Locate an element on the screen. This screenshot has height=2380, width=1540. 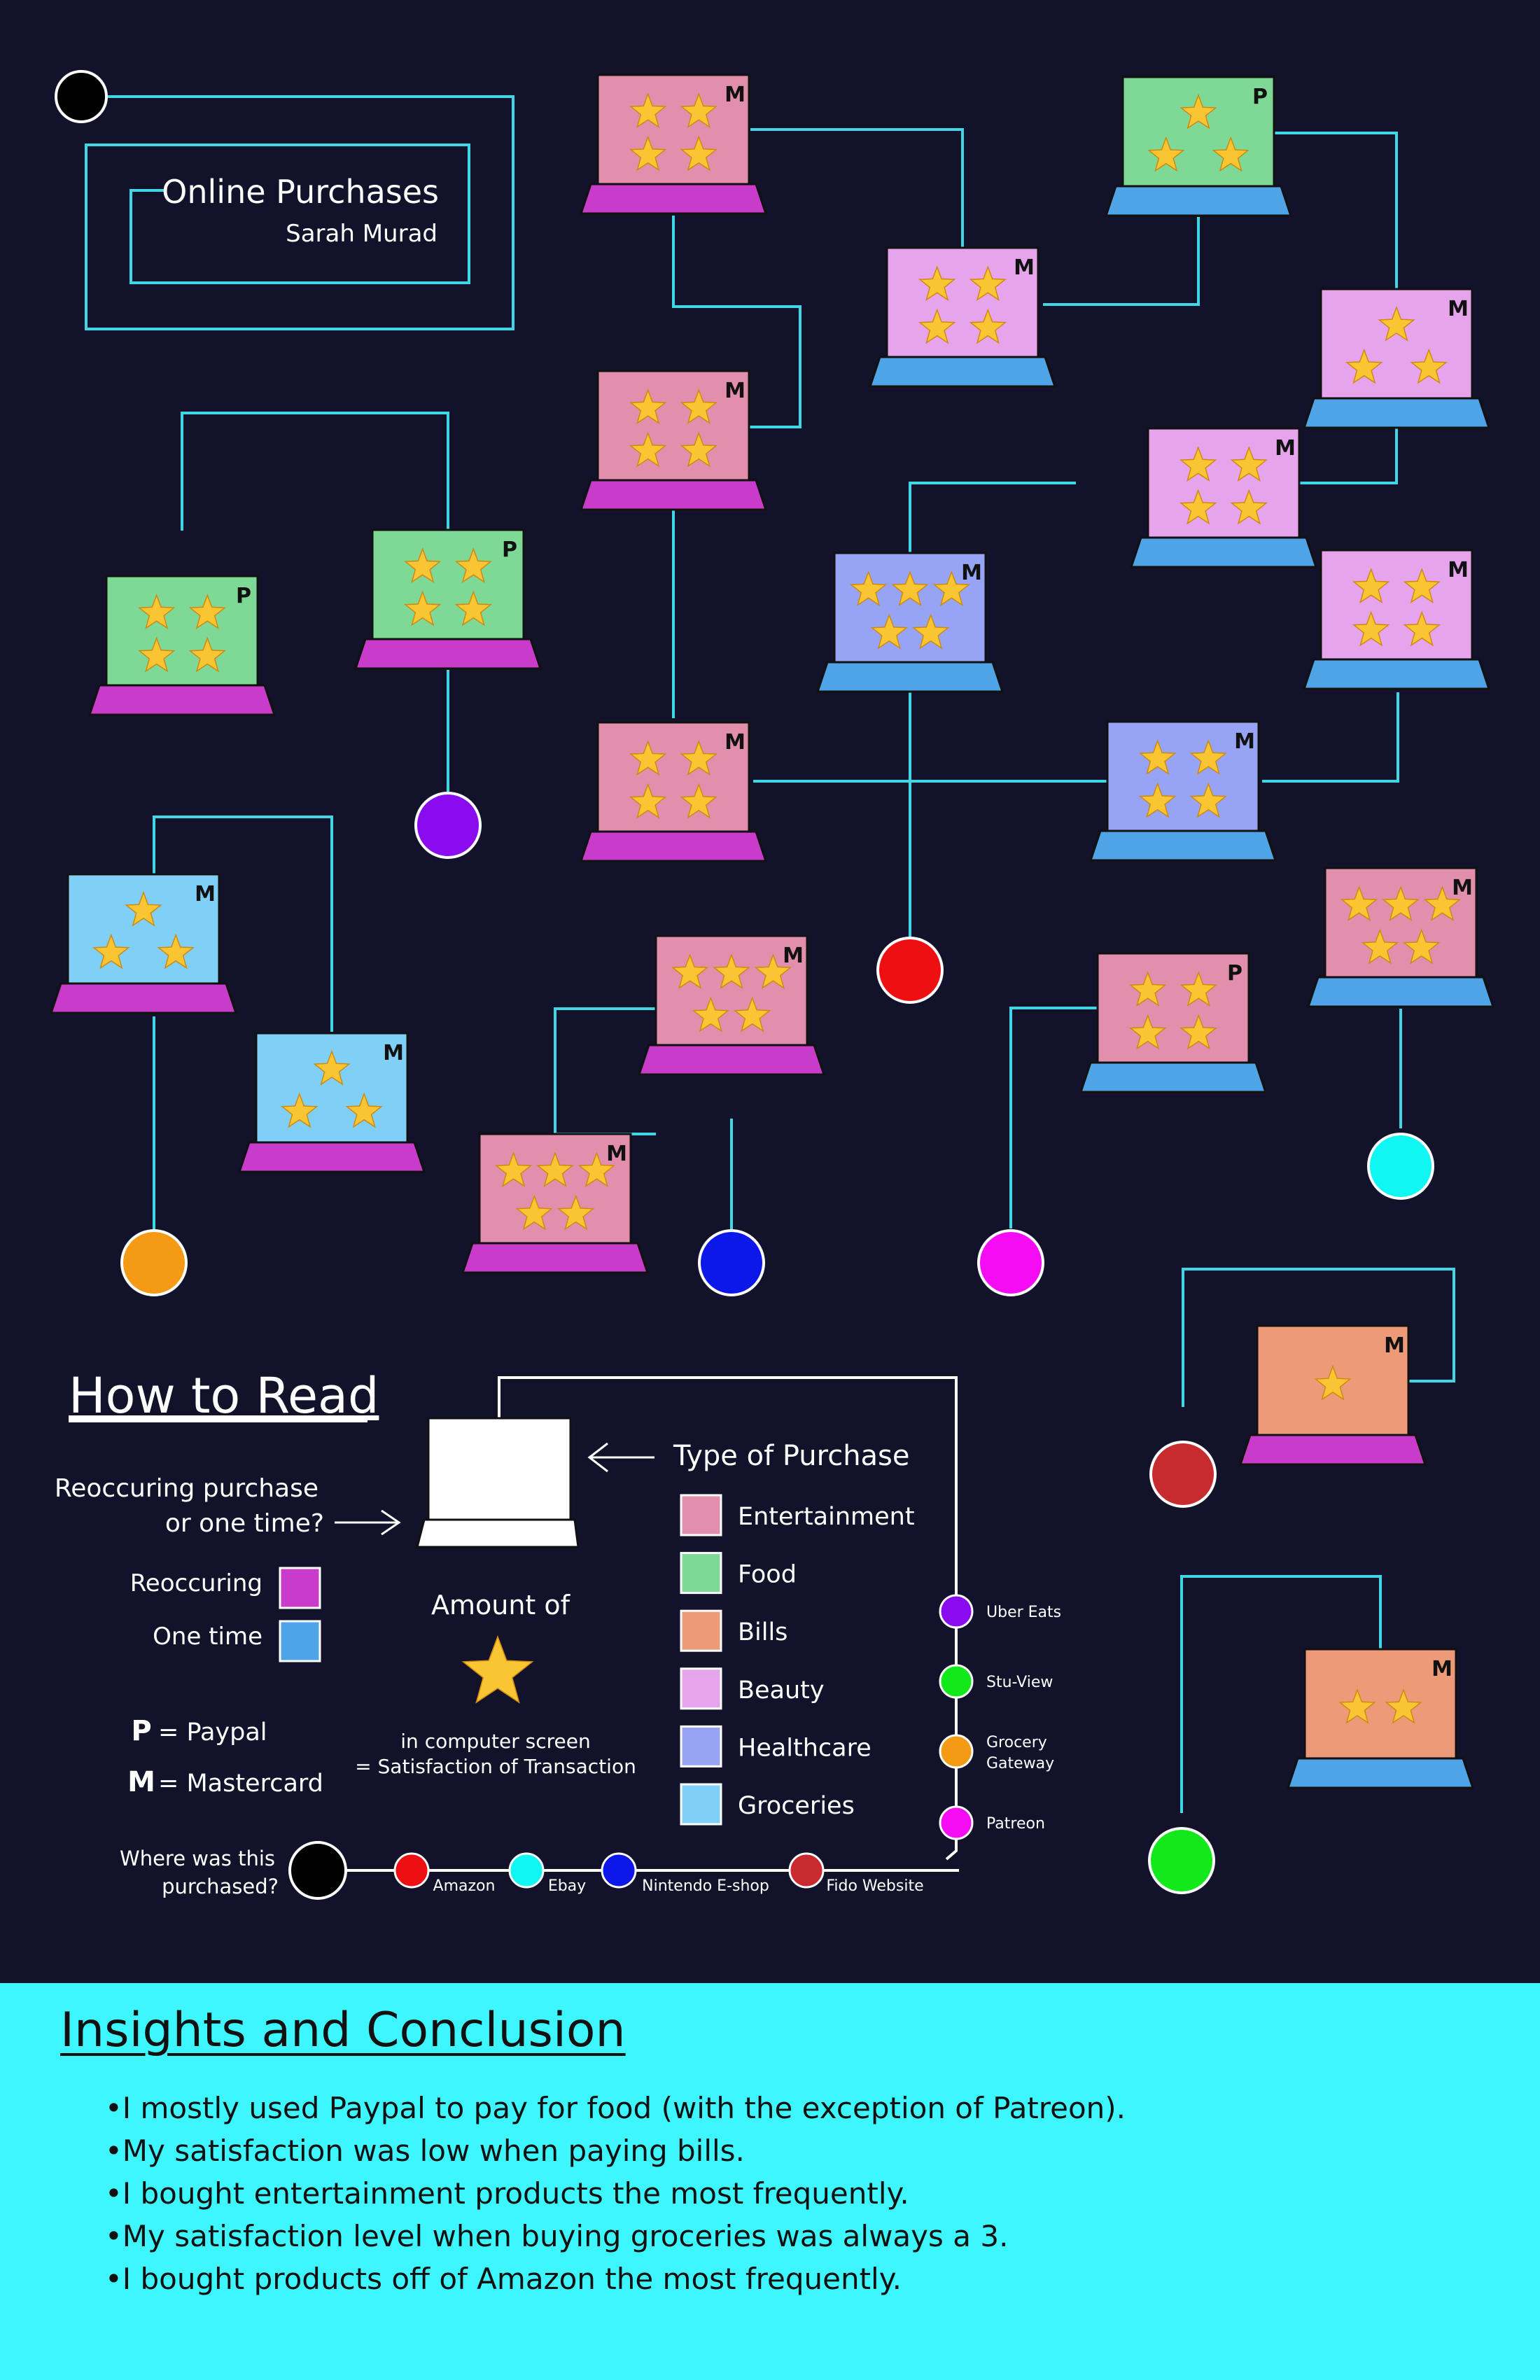
one-time-swatch is located at coordinates (300, 1641).